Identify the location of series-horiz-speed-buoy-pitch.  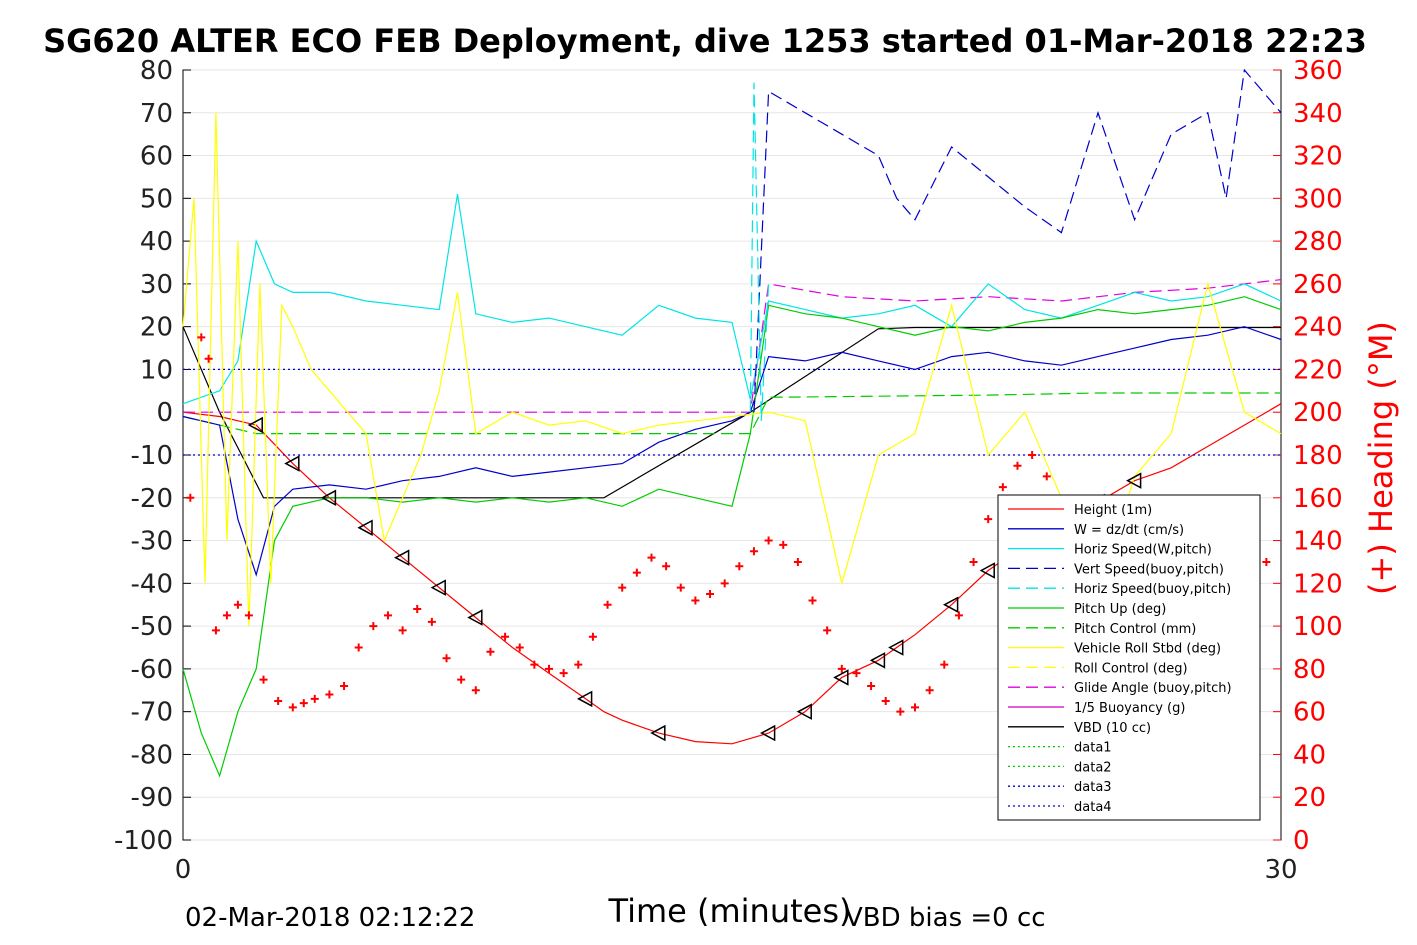
(759, 251).